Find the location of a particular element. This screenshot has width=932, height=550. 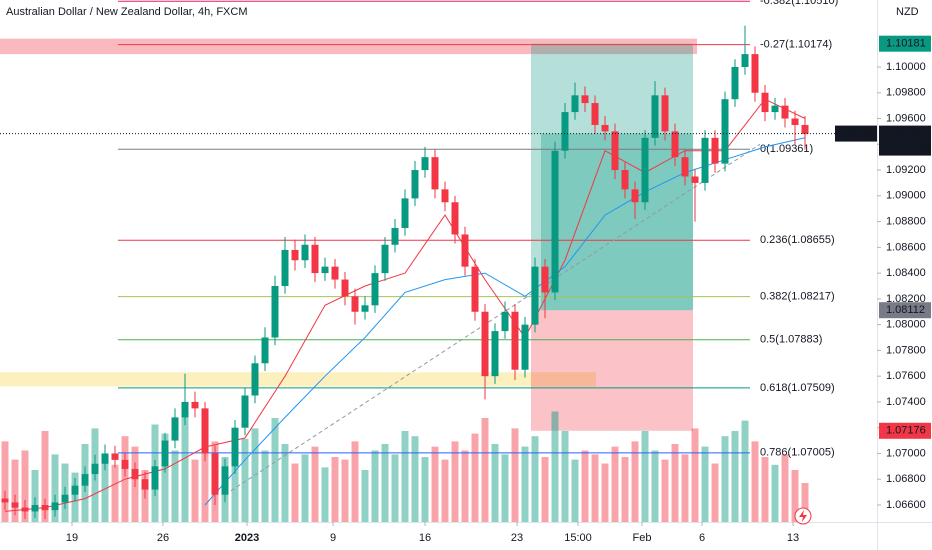

x-tick-label: 26 is located at coordinates (163, 538).